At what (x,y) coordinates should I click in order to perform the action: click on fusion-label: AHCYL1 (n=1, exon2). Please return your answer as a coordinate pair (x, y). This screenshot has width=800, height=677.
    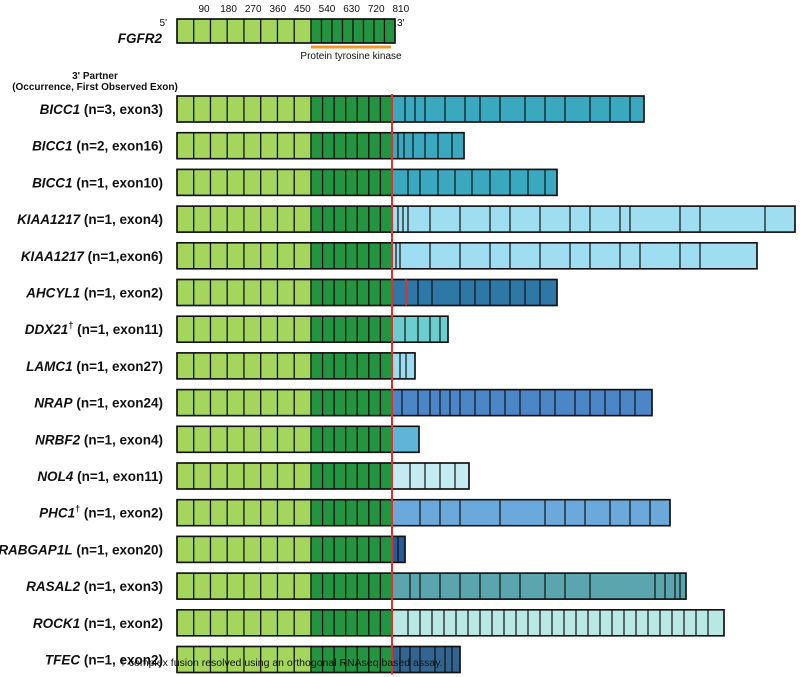
    Looking at the image, I should click on (94, 293).